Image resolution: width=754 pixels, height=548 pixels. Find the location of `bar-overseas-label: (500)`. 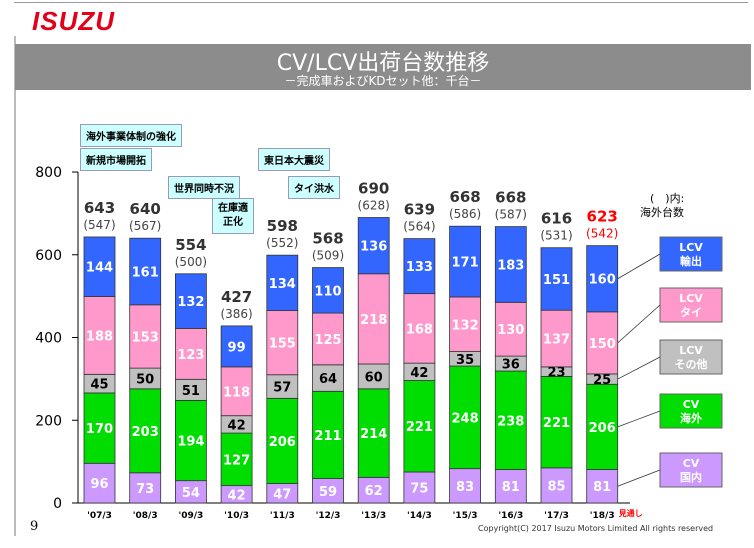

bar-overseas-label: (500) is located at coordinates (191, 262).